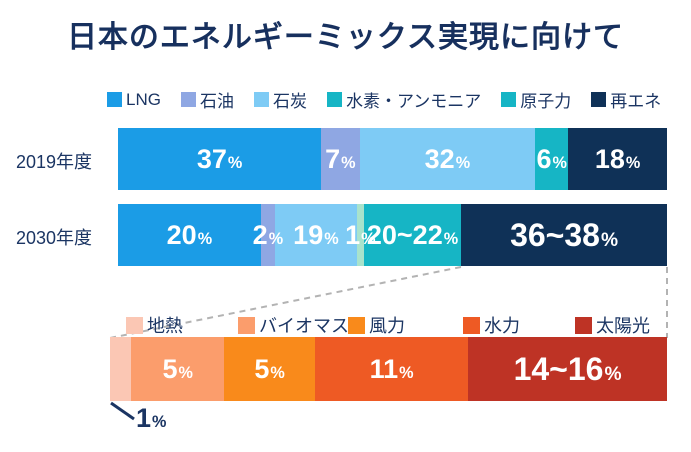  What do you see at coordinates (502, 326) in the screenshot?
I see `legend-label-hydro: 水力` at bounding box center [502, 326].